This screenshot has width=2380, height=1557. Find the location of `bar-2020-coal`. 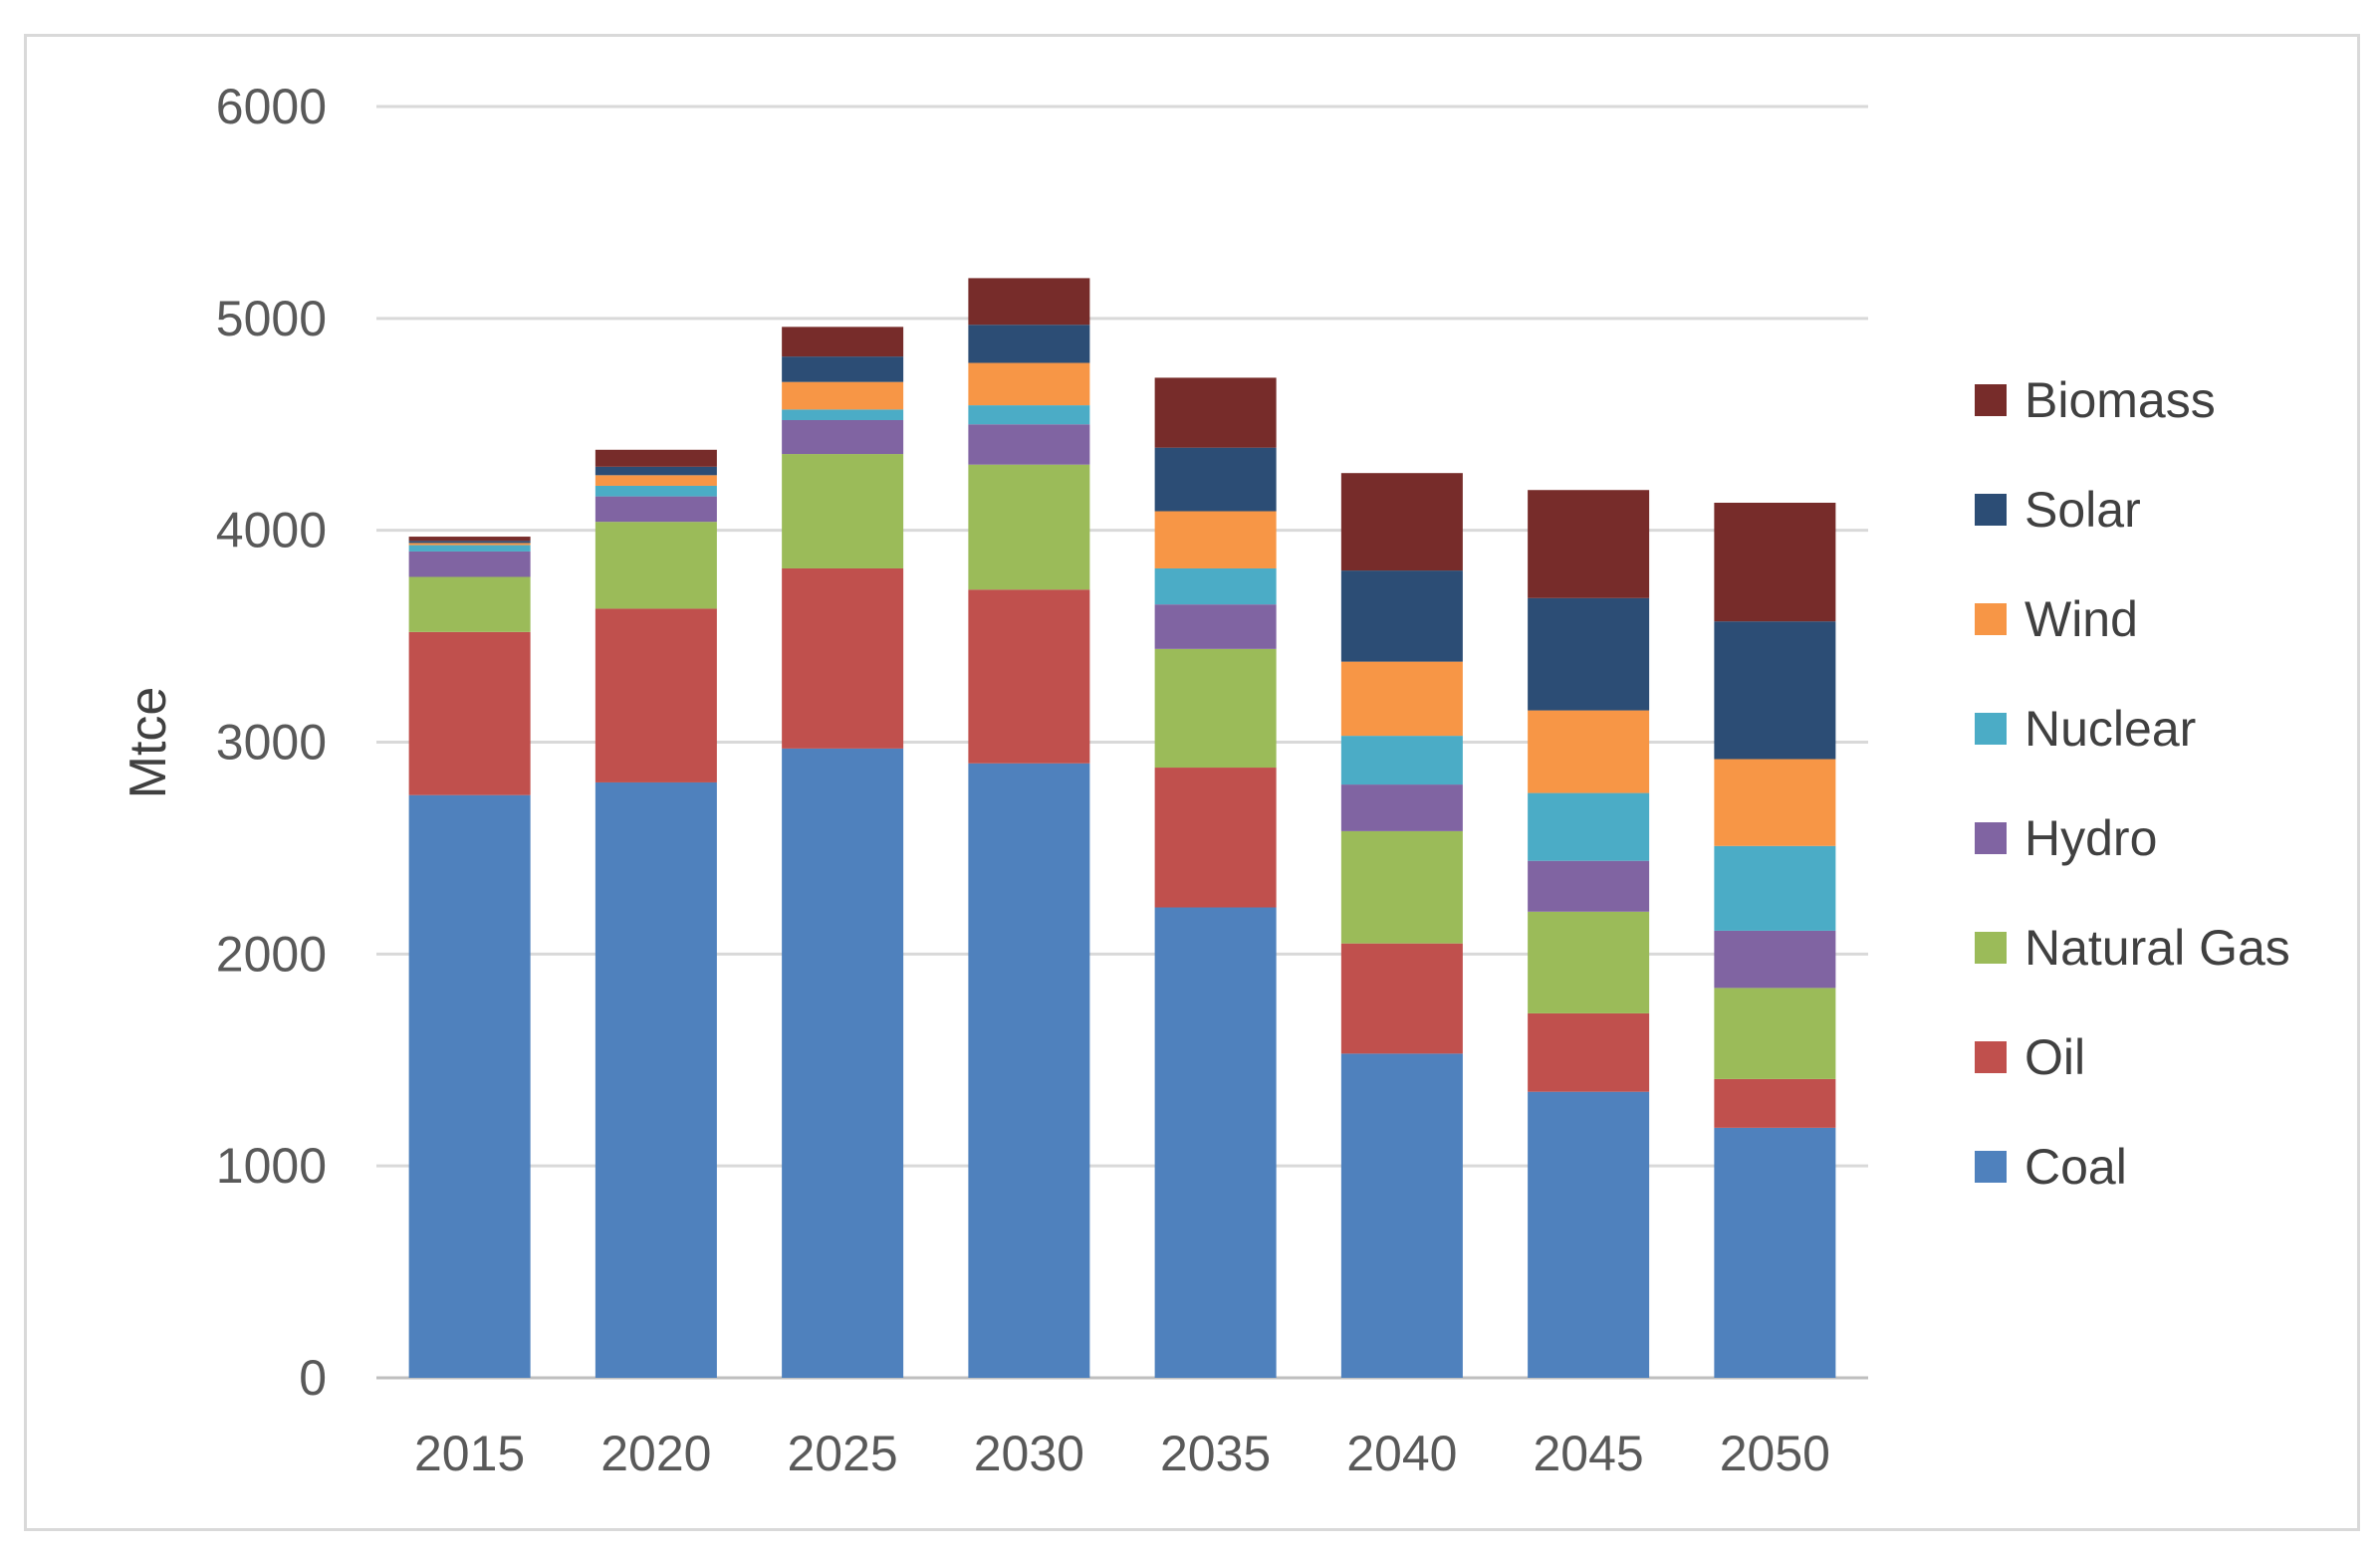

bar-2020-coal is located at coordinates (656, 1079).